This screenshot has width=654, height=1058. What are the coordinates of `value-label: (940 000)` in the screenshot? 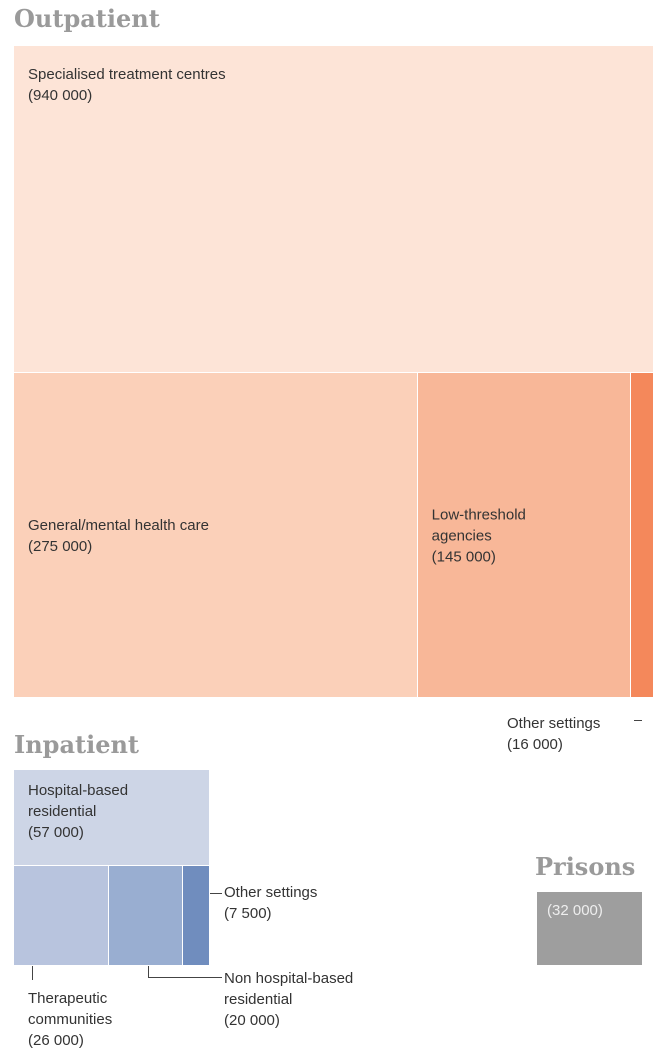 It's located at (60, 95).